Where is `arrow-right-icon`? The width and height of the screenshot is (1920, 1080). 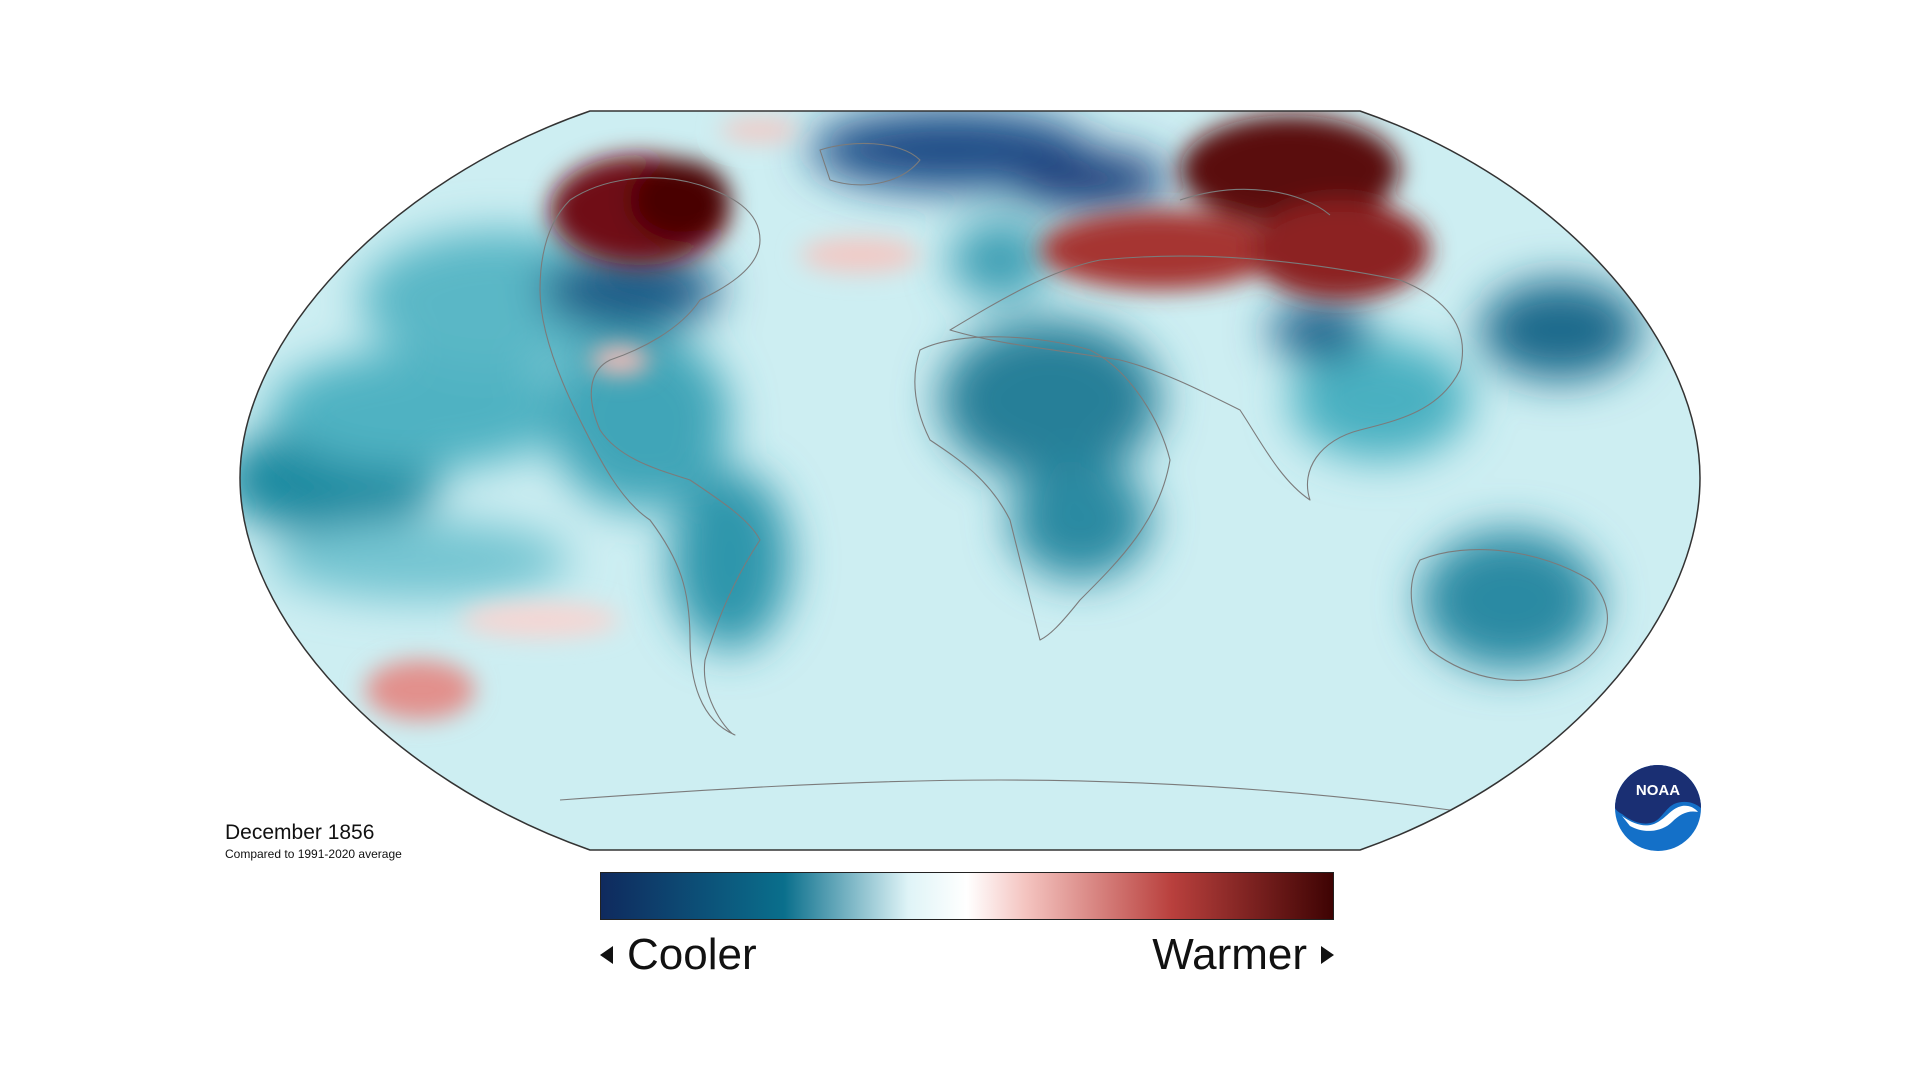 arrow-right-icon is located at coordinates (1327, 955).